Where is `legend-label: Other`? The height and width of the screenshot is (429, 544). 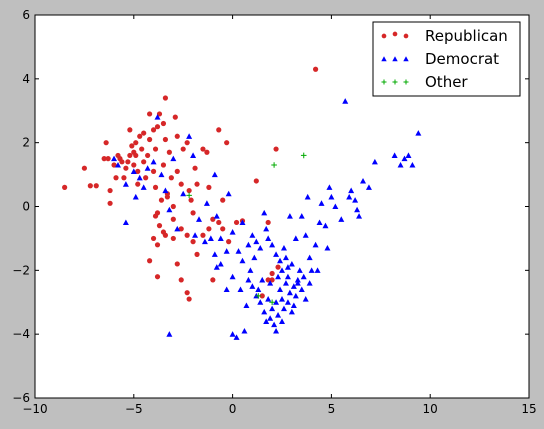 legend-label: Other is located at coordinates (446, 82).